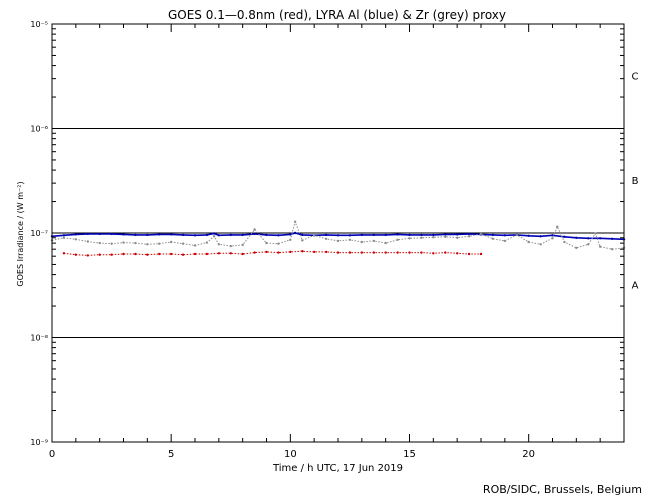  I want to click on x-tick-label: 15, so click(409, 454).